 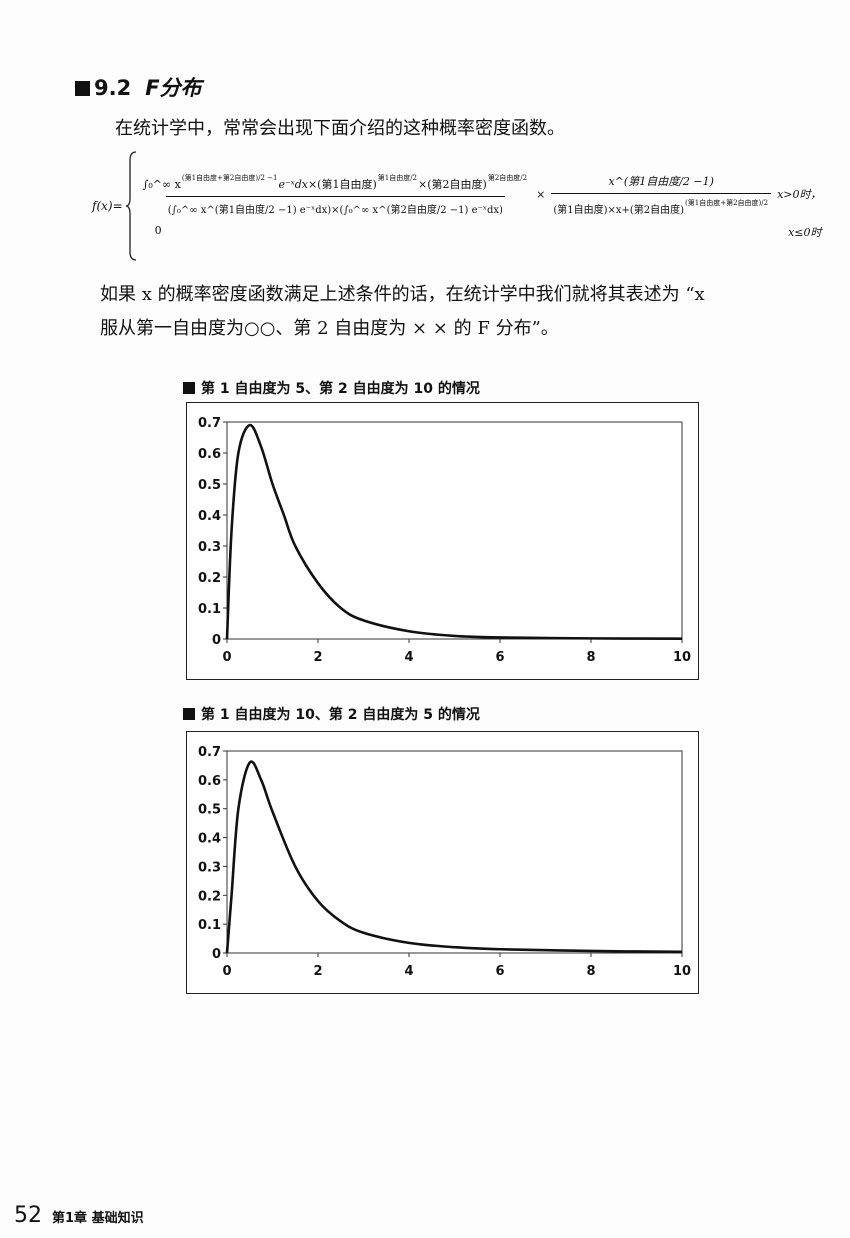 I want to click on den-gamma2: ×(∫₀^∞ x^(第2自由度/2 −1) e⁻ˣdx), so click(x=417, y=210).